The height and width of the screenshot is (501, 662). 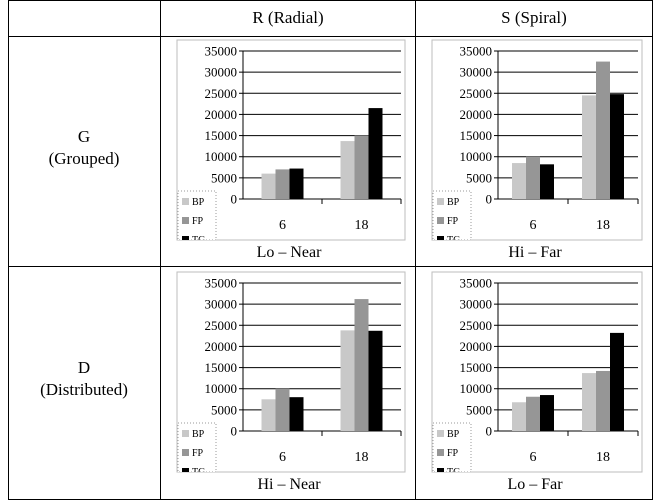 I want to click on chart-caption: Hi – Far, so click(x=535, y=252).